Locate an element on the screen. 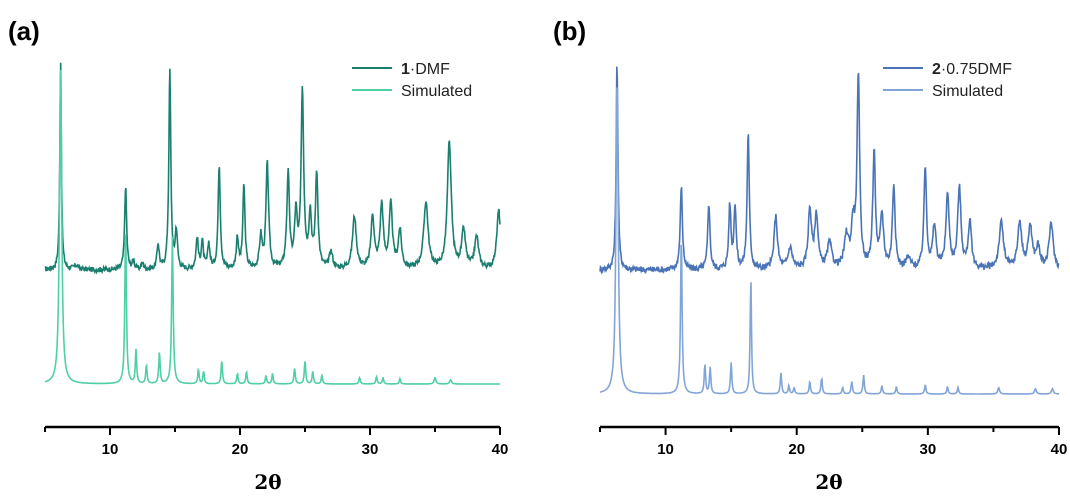 This screenshot has height=497, width=1070. legend-label-simulated-a: Simulated is located at coordinates (436, 91).